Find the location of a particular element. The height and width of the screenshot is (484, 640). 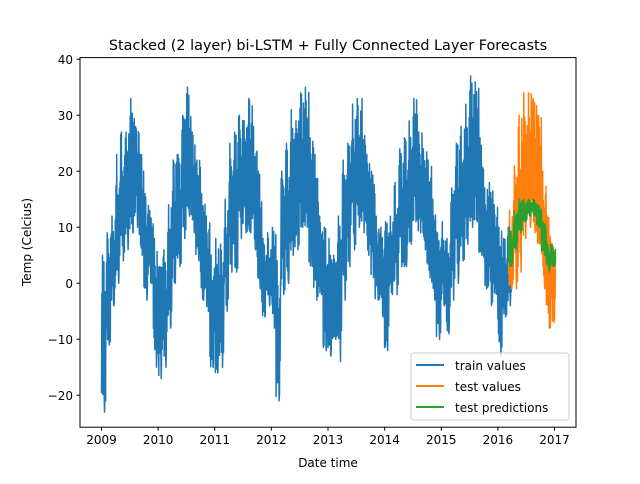

legend-label-predictions: test predictions is located at coordinates (501, 408).